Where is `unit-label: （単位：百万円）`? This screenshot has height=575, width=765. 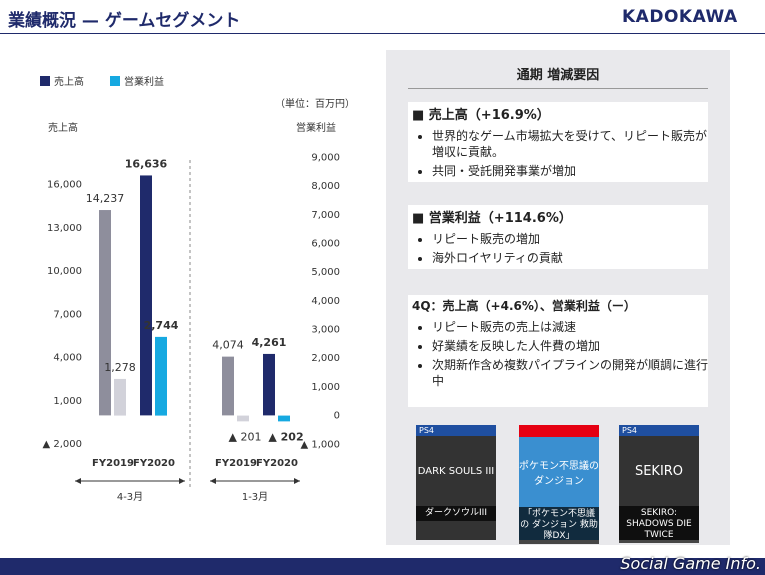
unit-label: （単位：百万円） is located at coordinates (315, 103).